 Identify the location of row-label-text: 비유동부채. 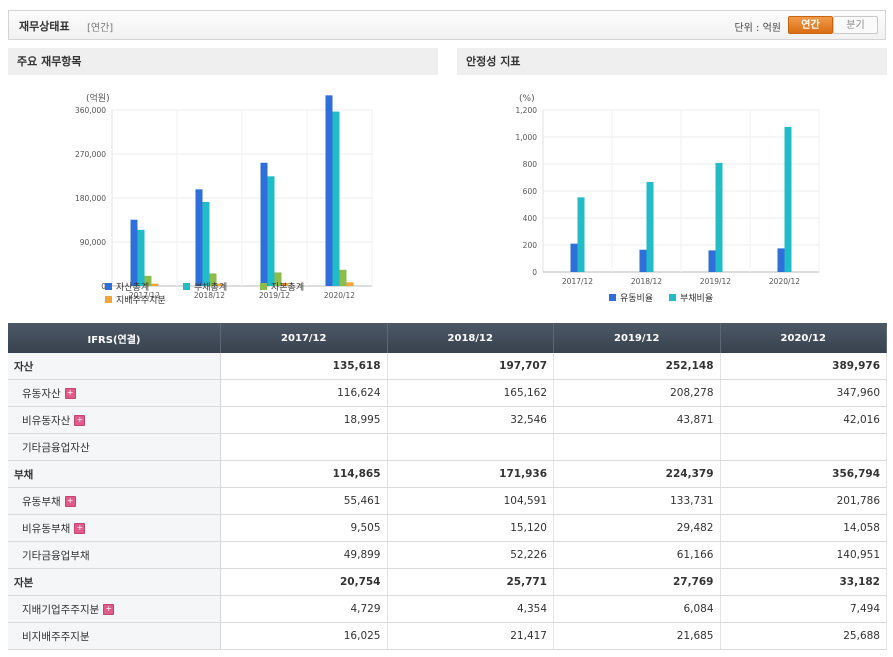
(46, 528).